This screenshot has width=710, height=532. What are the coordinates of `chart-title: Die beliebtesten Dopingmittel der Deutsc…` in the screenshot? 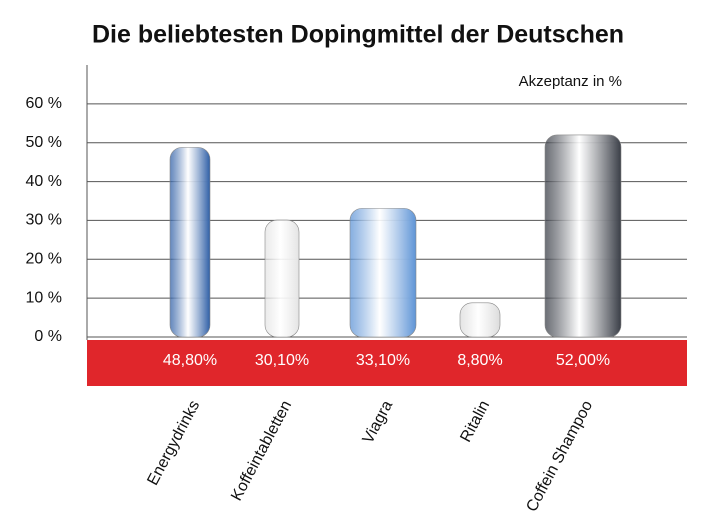 It's located at (358, 35).